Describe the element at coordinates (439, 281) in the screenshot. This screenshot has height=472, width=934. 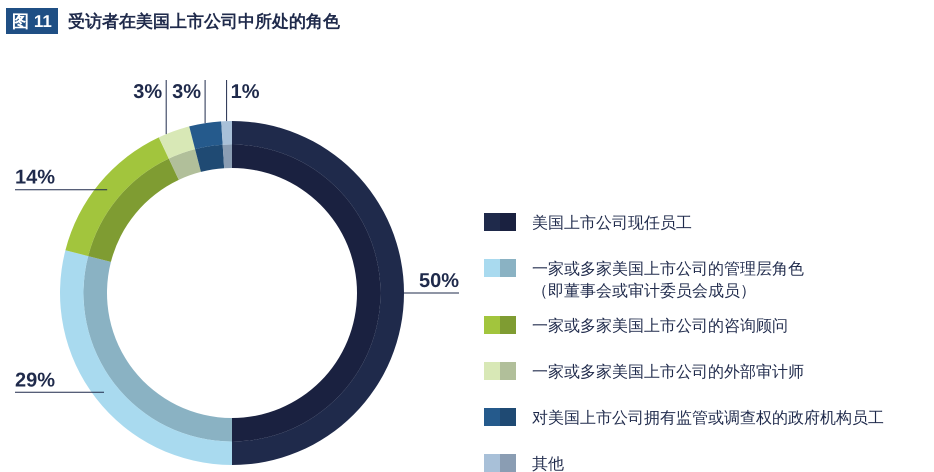
I see `data-label: 50%` at that location.